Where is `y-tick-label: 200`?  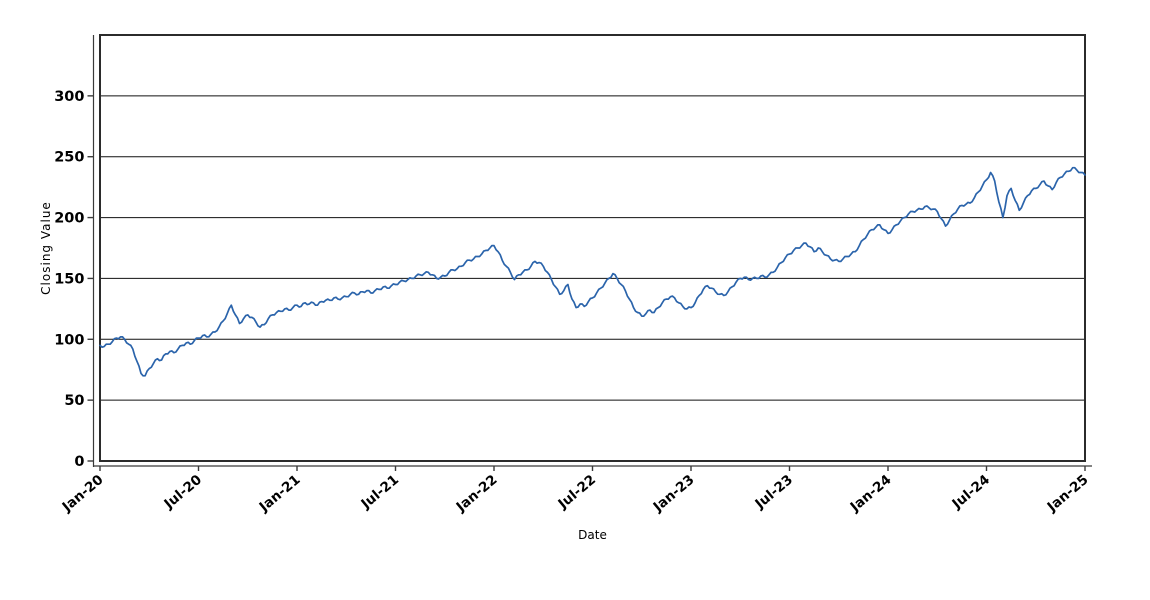 y-tick-label: 200 is located at coordinates (69, 219).